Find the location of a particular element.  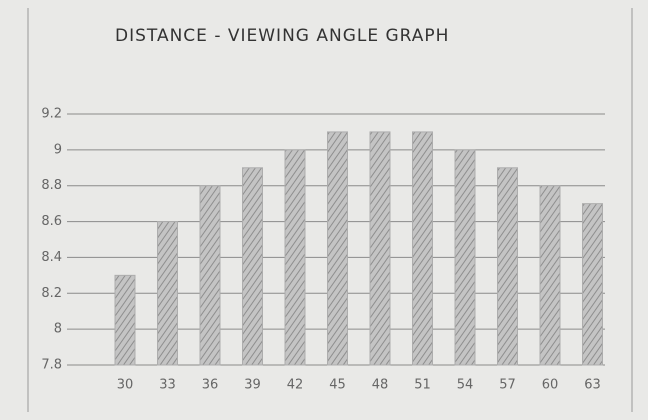

y-tick-label: 7.8 is located at coordinates (51, 365).